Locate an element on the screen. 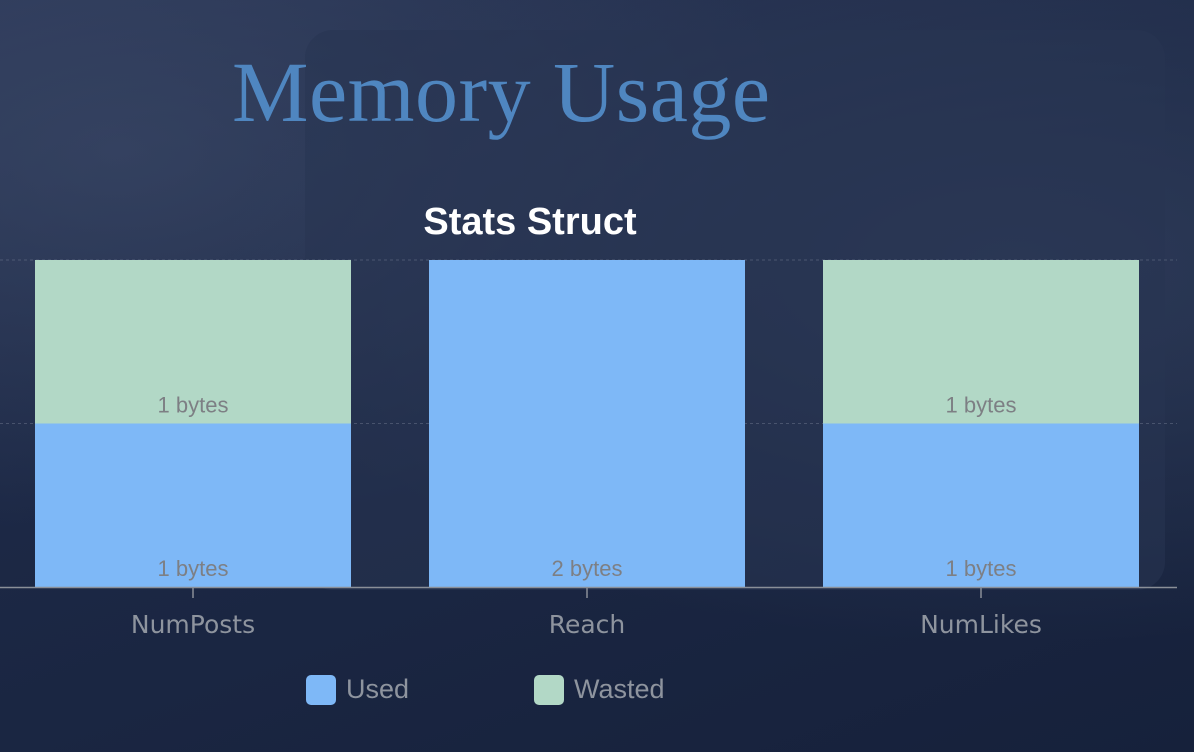  x-tick-label: NumLikes is located at coordinates (981, 624).